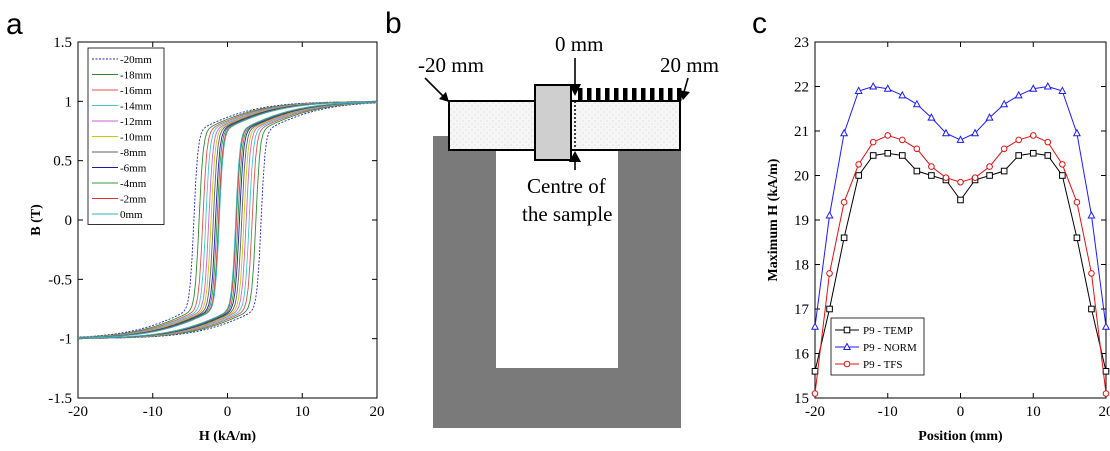 Image resolution: width=1110 pixels, height=451 pixels. What do you see at coordinates (78, 412) in the screenshot?
I see `x-tick-label: -20` at bounding box center [78, 412].